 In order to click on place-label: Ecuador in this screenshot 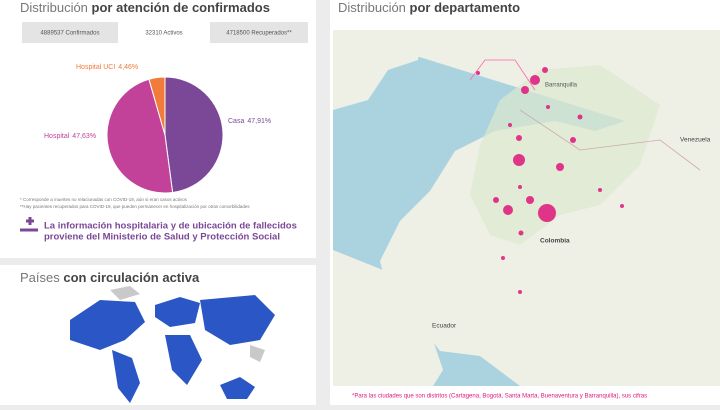, I will do `click(444, 326)`.